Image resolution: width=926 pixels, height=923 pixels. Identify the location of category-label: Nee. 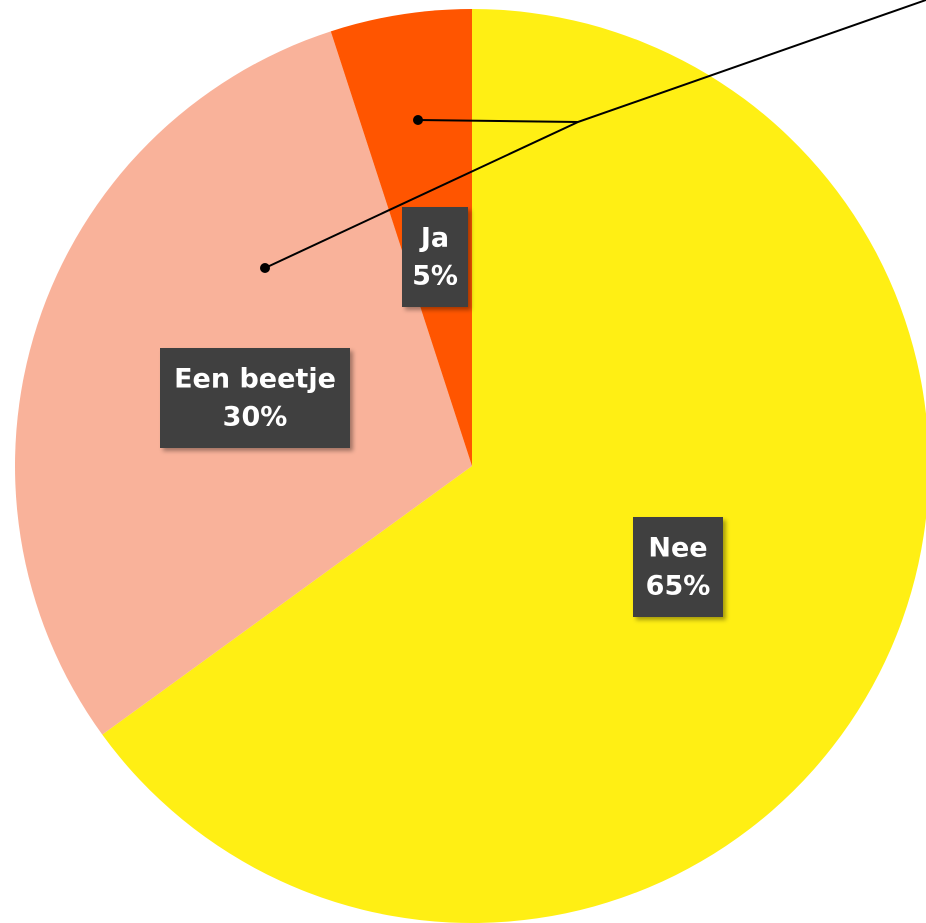
(677, 548).